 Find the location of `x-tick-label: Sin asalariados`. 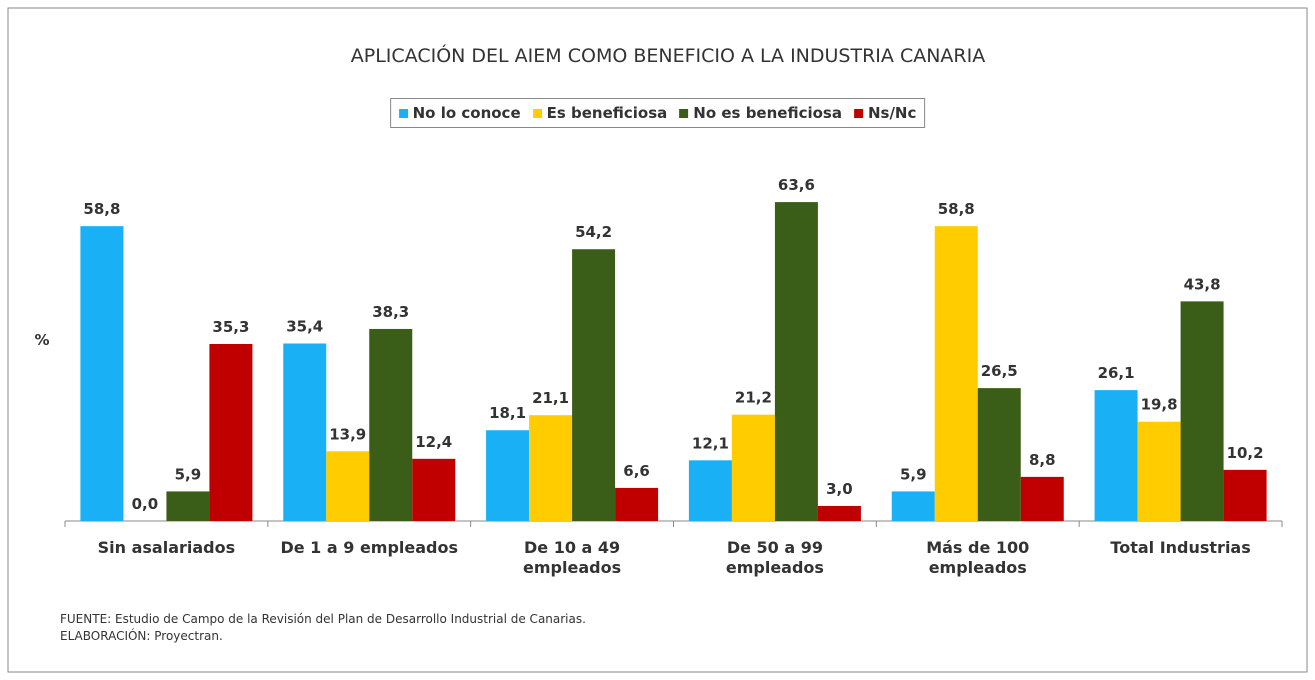

x-tick-label: Sin asalariados is located at coordinates (166, 547).